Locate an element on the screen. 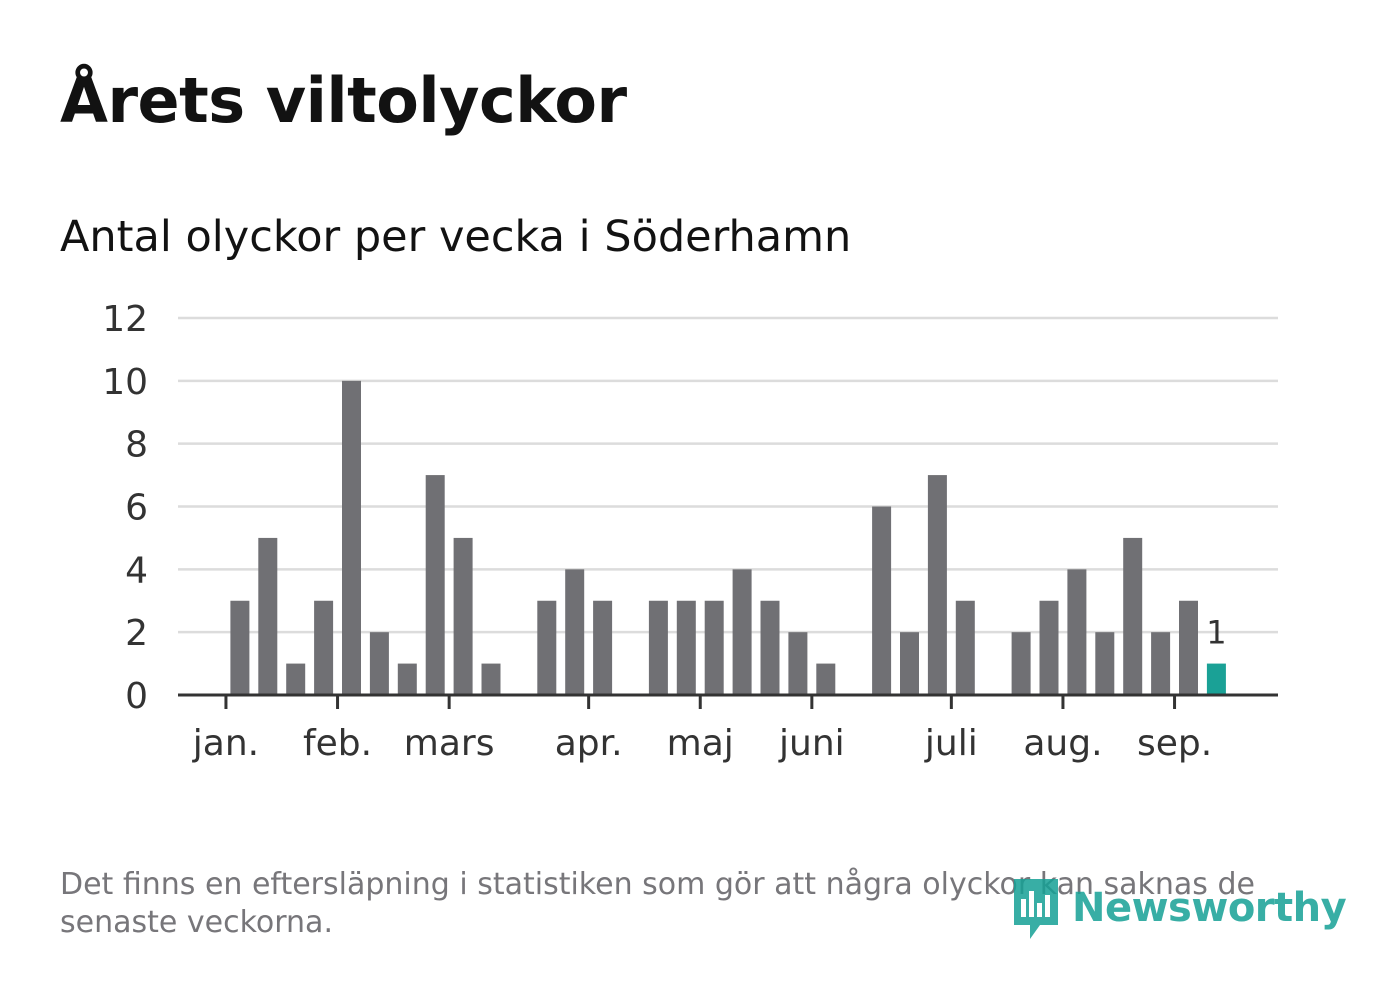 The height and width of the screenshot is (999, 1382). x-tick-label: juli is located at coordinates (951, 743).